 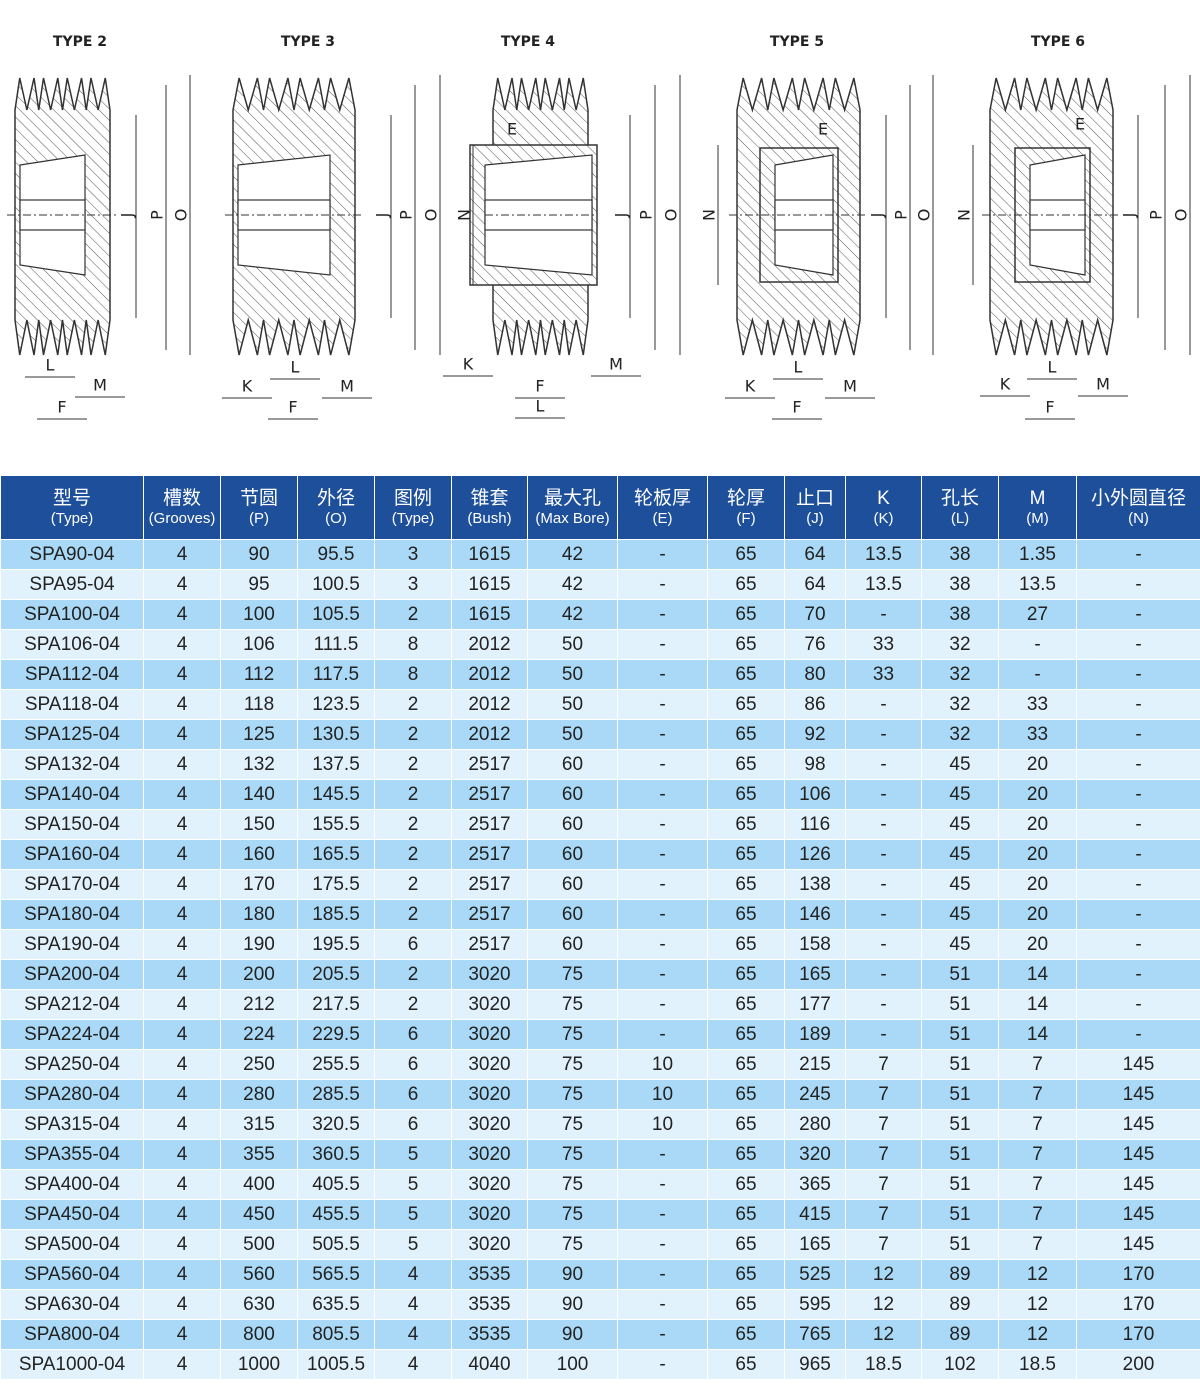 I want to click on table-row: SPA106-04 4 106 111.5 8 2012 50-65 76 33 32- -, so click(x=600, y=644).